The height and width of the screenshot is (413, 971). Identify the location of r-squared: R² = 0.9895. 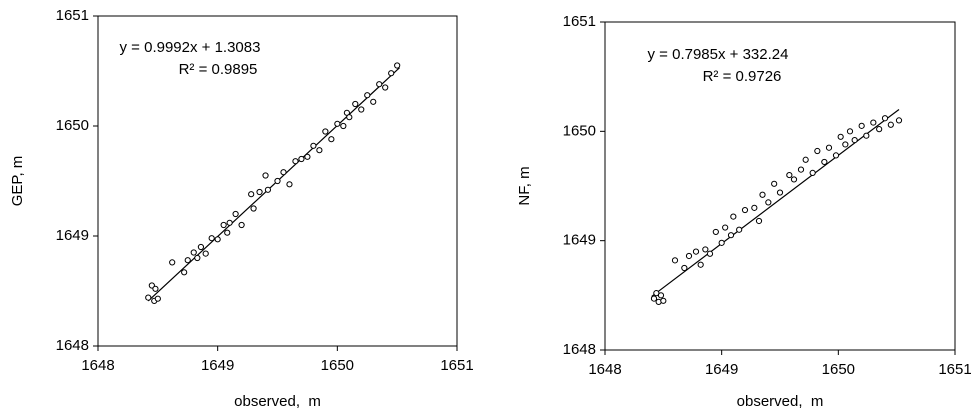
(218, 69).